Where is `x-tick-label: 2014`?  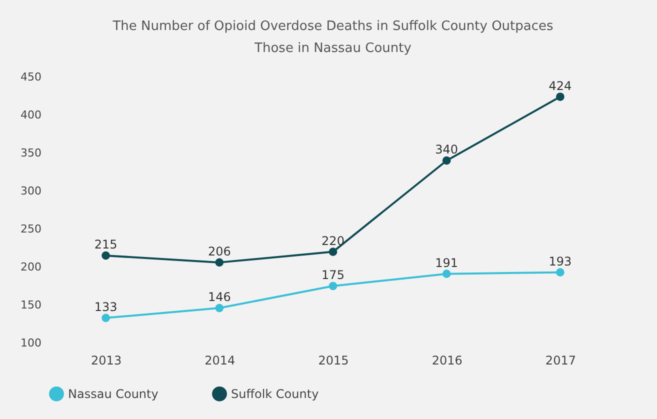
x-tick-label: 2014 is located at coordinates (220, 361).